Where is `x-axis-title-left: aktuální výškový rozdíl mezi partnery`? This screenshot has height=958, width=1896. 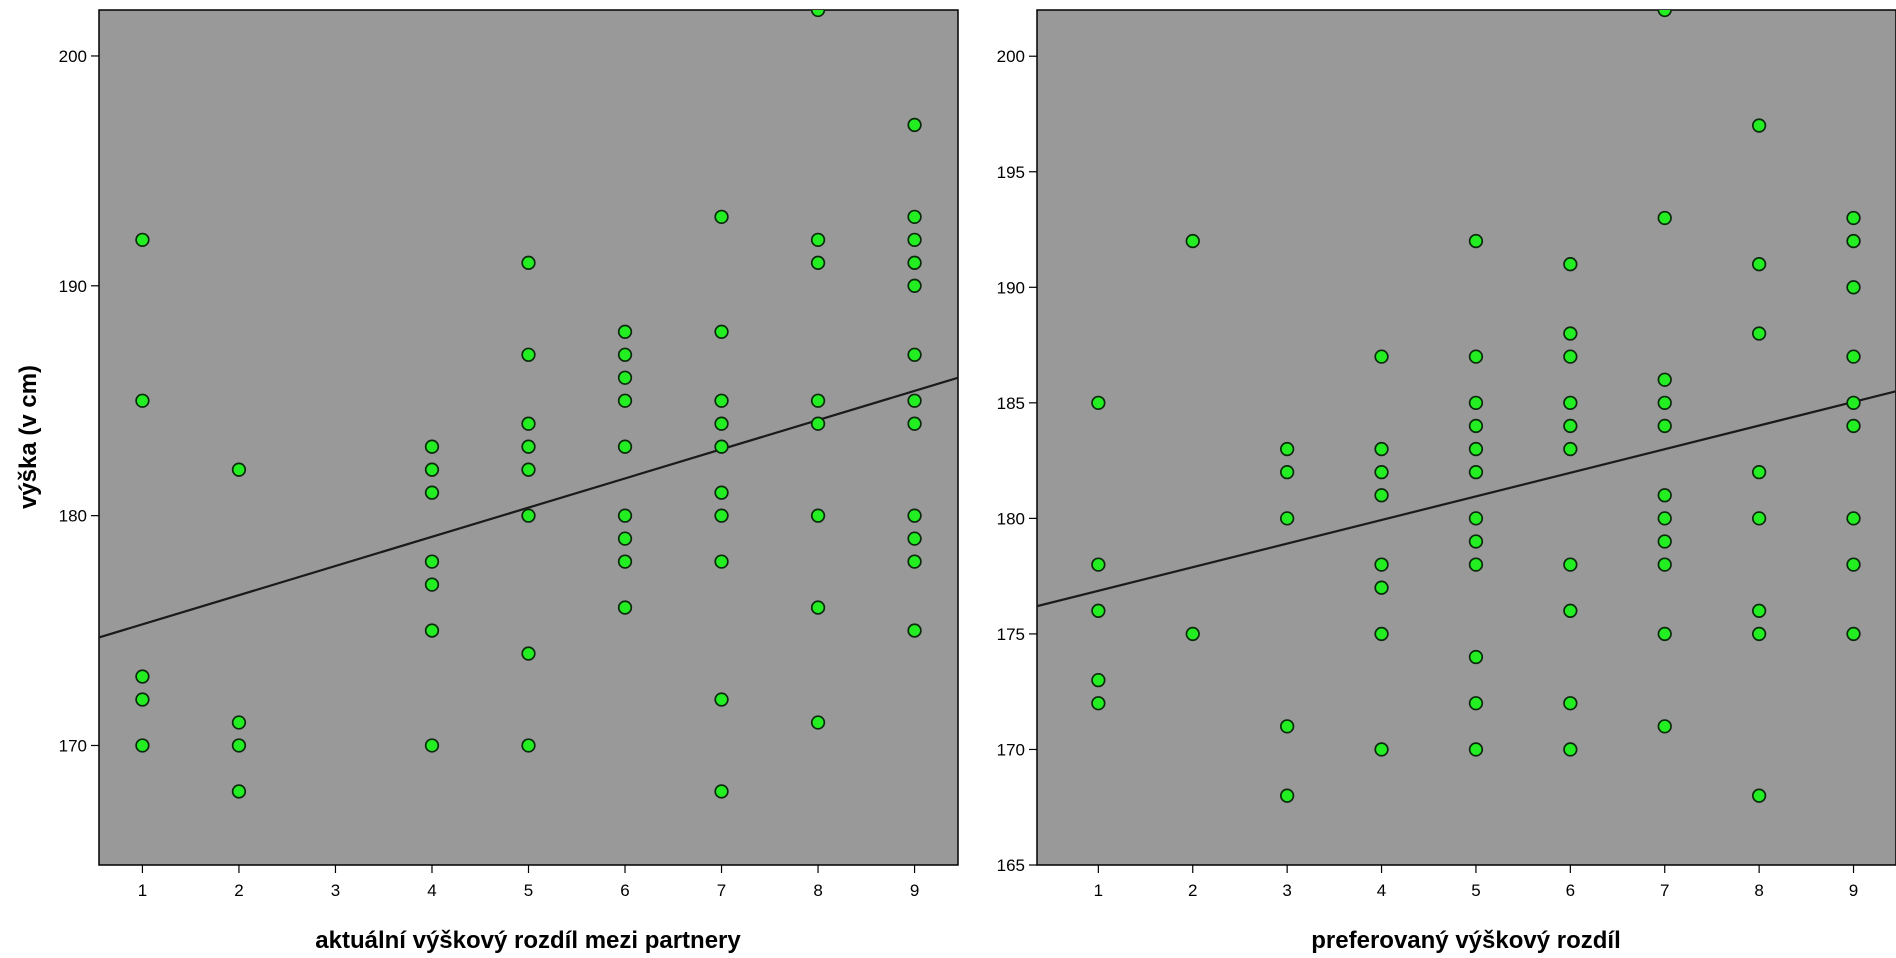
x-axis-title-left: aktuální výškový rozdíl mezi partnery is located at coordinates (528, 940).